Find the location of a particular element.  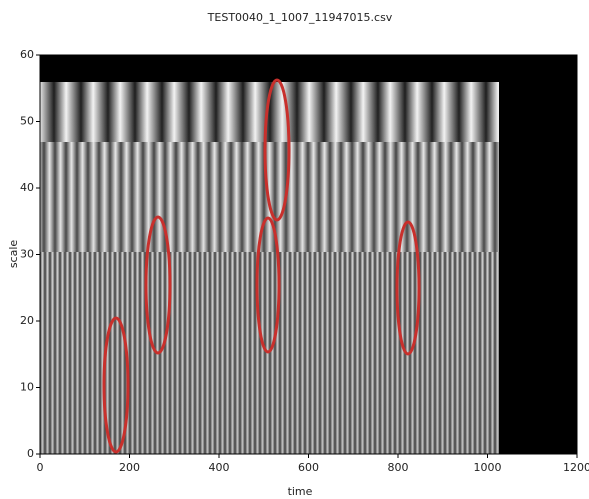

y-tick-label: 20 is located at coordinates (27, 320).